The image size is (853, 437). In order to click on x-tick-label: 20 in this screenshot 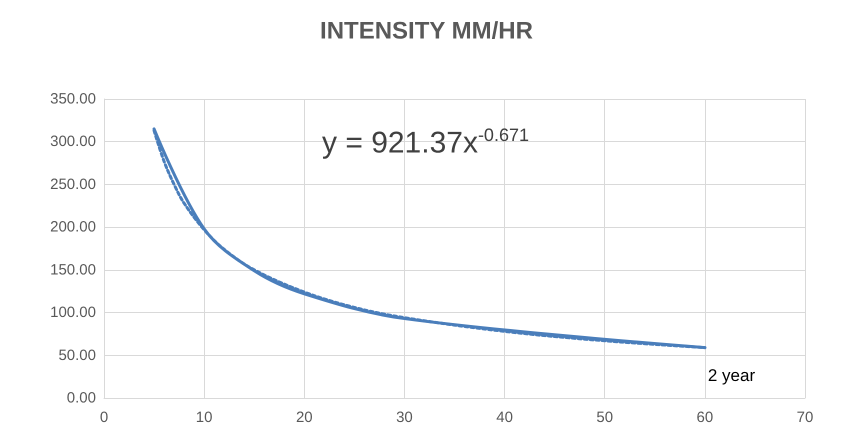, I will do `click(304, 417)`.